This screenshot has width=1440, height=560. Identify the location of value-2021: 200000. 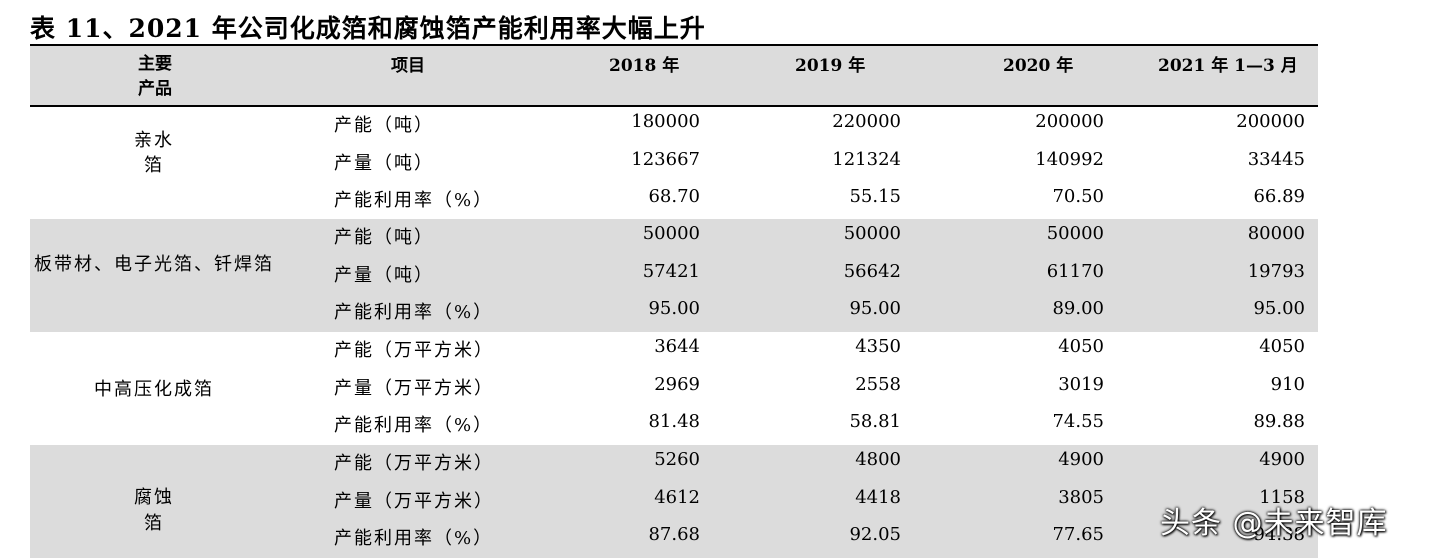
(1270, 121).